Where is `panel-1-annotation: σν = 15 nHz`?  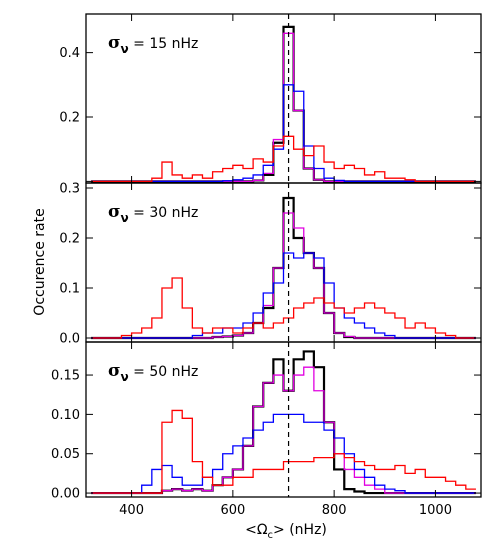
panel-1-annotation: σν = 15 nHz is located at coordinates (153, 44).